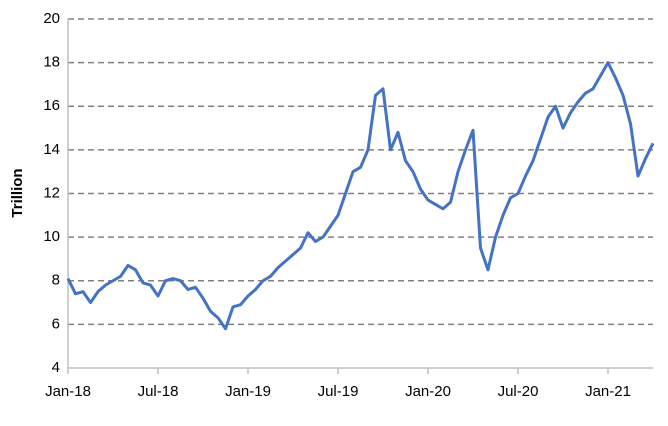  Describe the element at coordinates (68, 391) in the screenshot. I see `x-tick-label: Jan-18` at that location.